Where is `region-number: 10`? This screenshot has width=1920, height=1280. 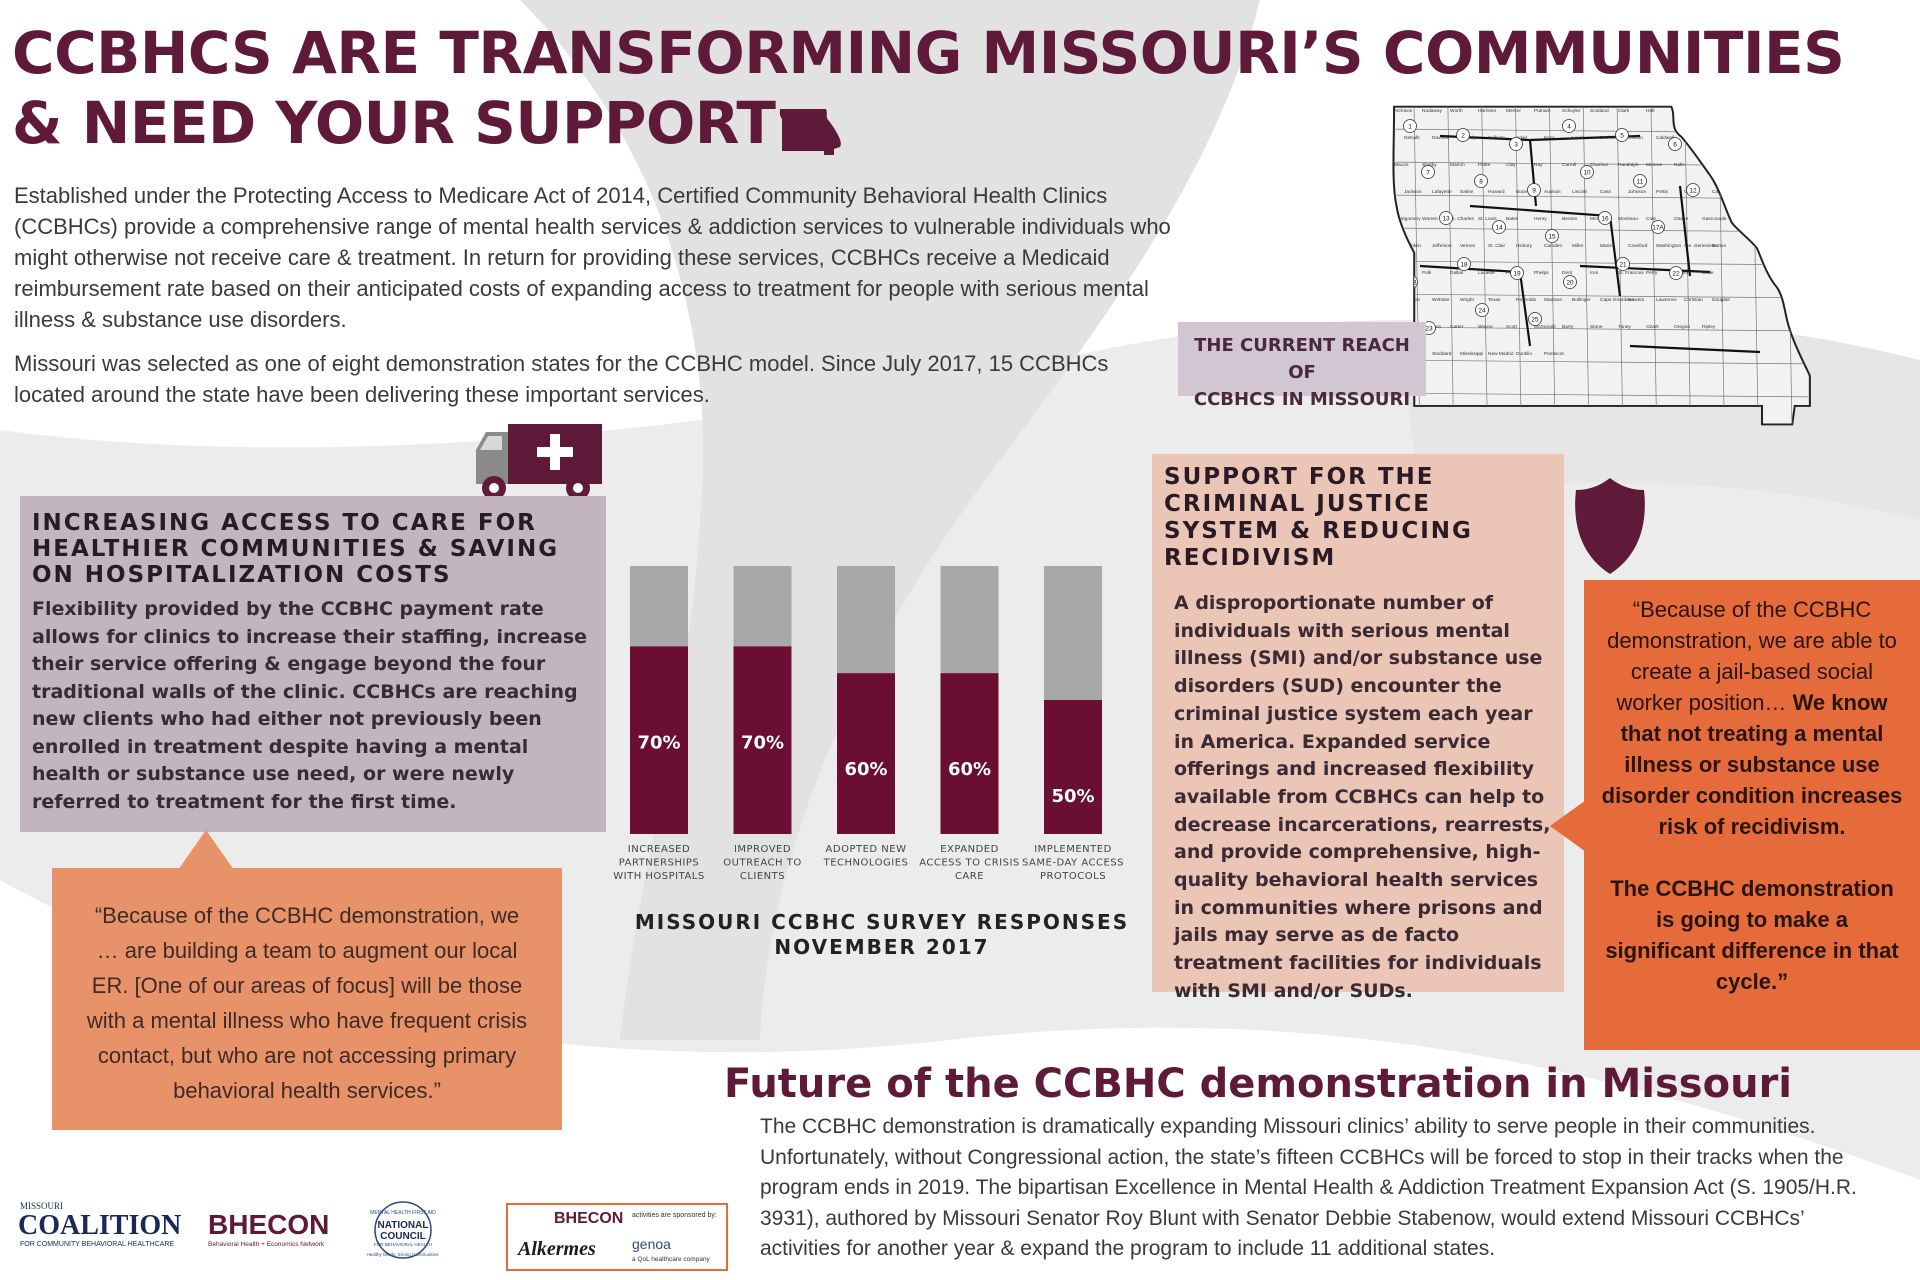
region-number: 10 is located at coordinates (1587, 172).